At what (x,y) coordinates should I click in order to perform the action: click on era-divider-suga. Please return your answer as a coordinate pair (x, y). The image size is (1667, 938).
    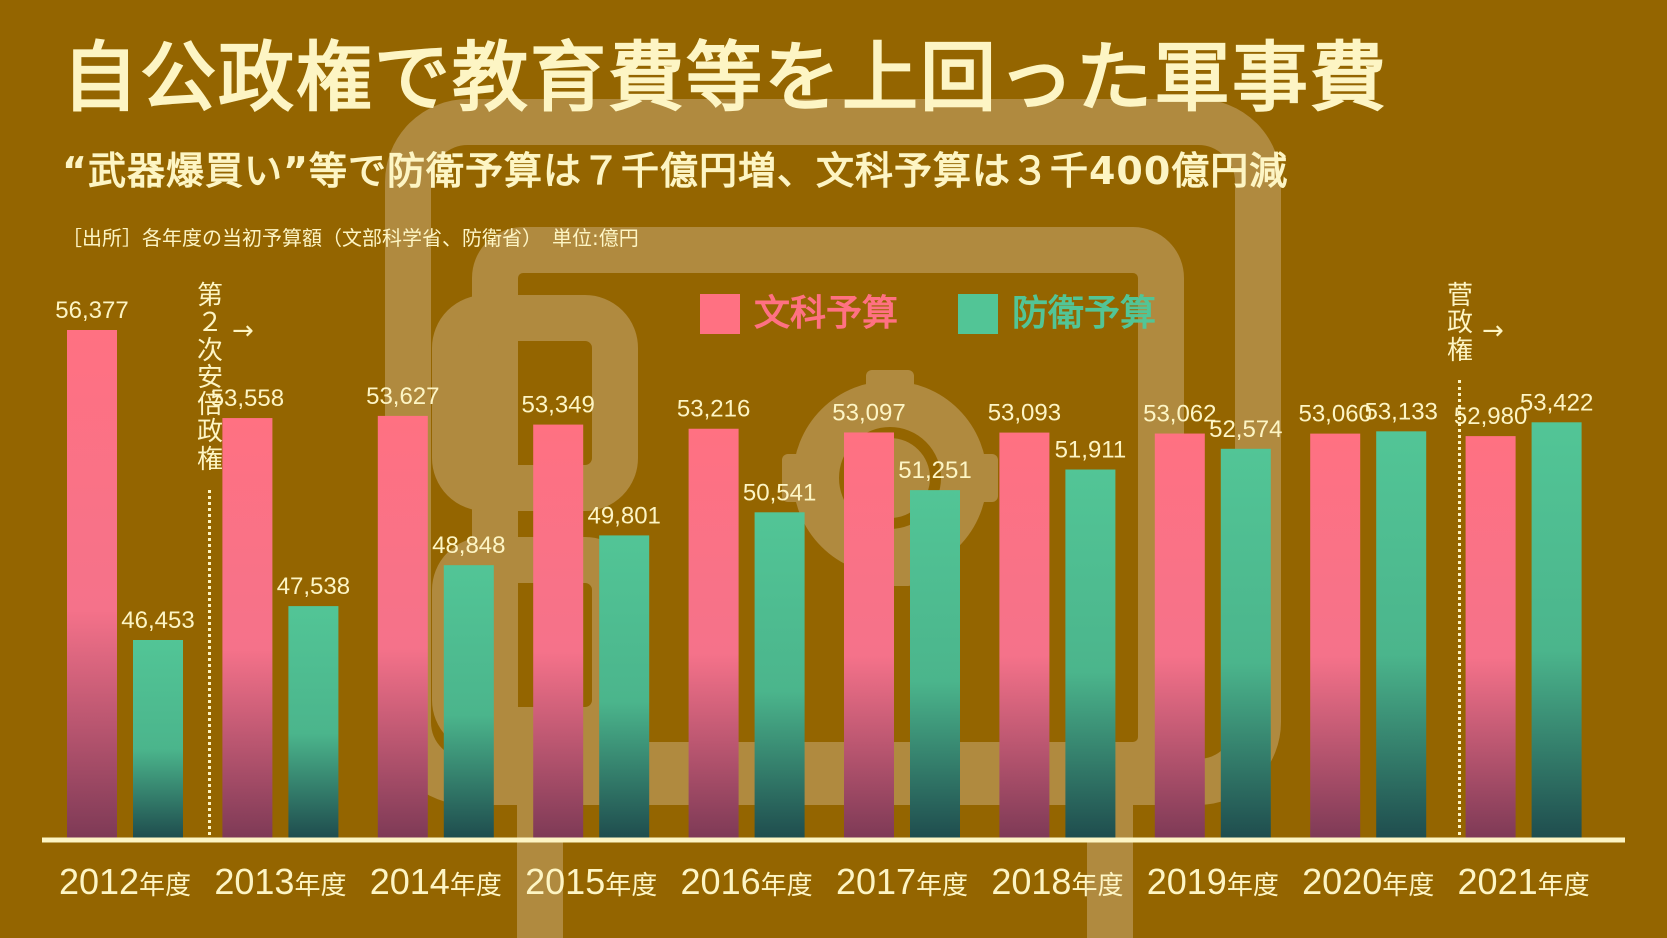
    Looking at the image, I should click on (1459, 607).